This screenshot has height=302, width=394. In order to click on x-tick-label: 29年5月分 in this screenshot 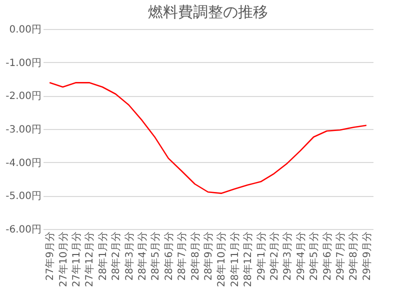, I will do `click(314, 256)`.